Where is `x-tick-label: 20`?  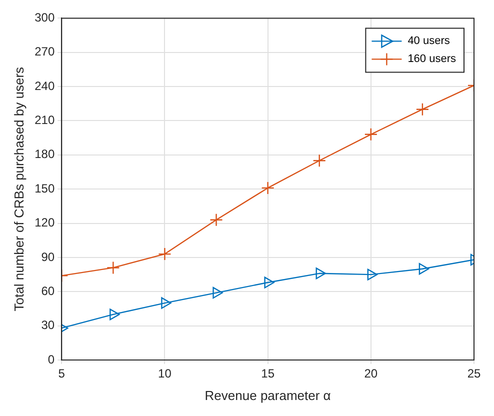
x-tick-label: 20 is located at coordinates (371, 373).